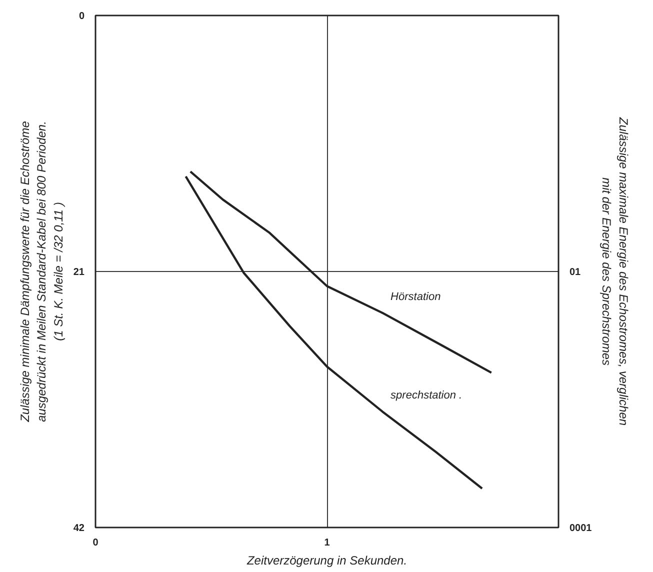 The height and width of the screenshot is (572, 653). What do you see at coordinates (426, 396) in the screenshot?
I see `series-label: sprechstation .` at bounding box center [426, 396].